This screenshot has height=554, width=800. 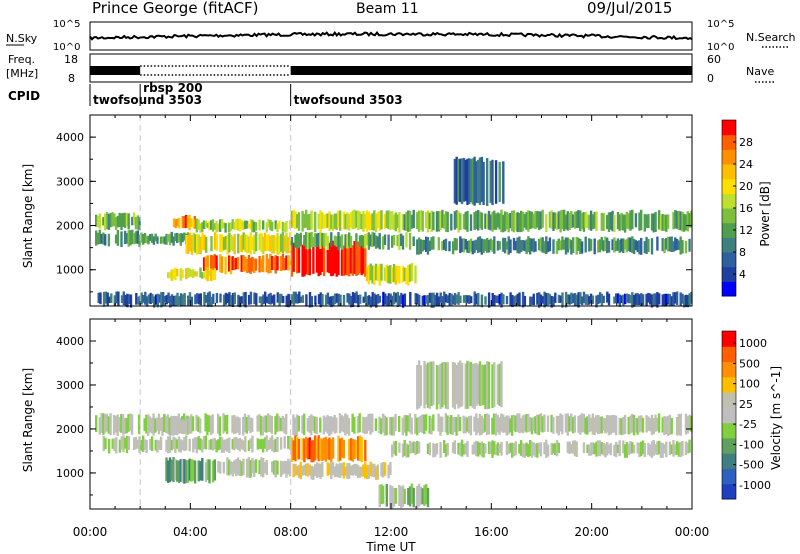 I want to click on nave-tick-top: 60, so click(x=714, y=59).